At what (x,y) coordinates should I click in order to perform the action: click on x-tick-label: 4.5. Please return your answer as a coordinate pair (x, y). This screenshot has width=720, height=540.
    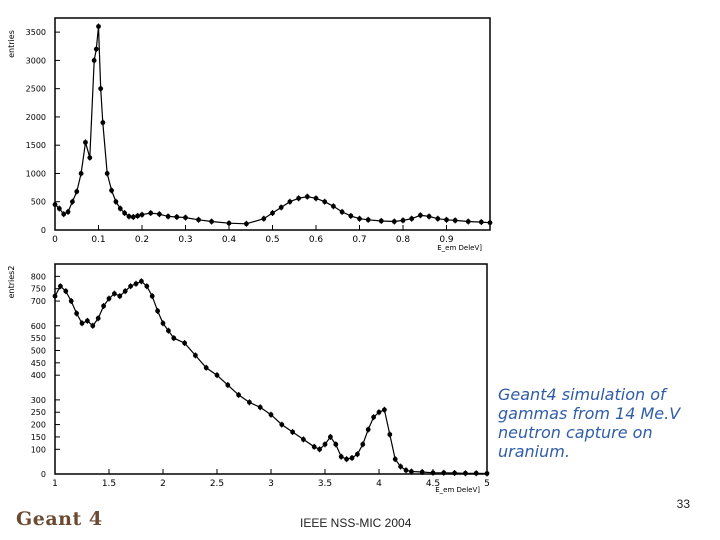
    Looking at the image, I should click on (433, 484).